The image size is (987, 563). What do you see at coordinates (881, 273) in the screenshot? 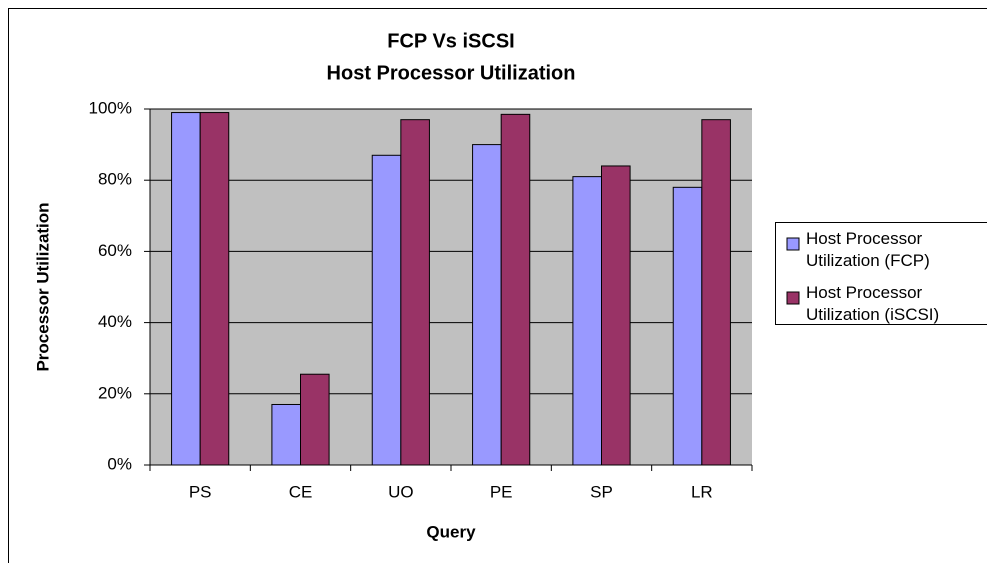
I see `legend-box` at bounding box center [881, 273].